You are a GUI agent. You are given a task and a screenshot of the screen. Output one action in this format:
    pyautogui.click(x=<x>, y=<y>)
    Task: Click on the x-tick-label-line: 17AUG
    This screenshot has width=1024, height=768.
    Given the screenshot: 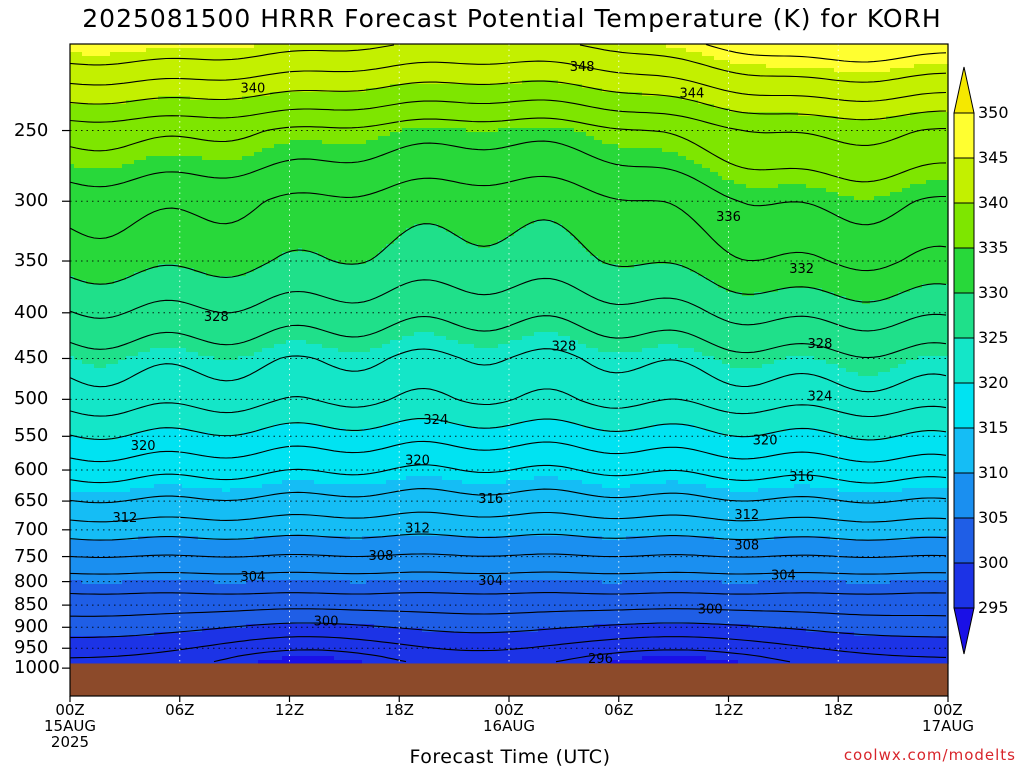 What is the action you would take?
    pyautogui.click(x=948, y=726)
    